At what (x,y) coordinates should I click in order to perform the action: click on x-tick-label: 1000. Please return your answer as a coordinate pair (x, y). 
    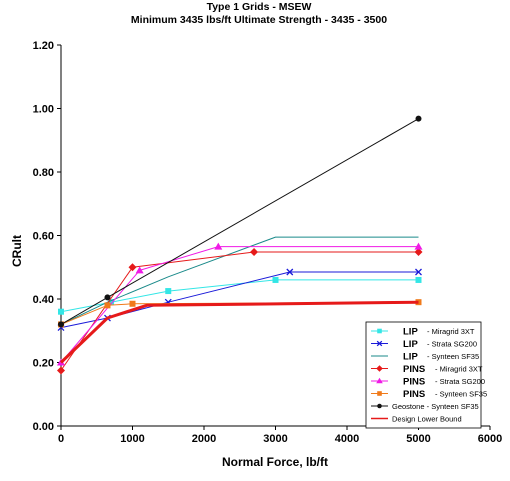
    Looking at the image, I should click on (132, 439).